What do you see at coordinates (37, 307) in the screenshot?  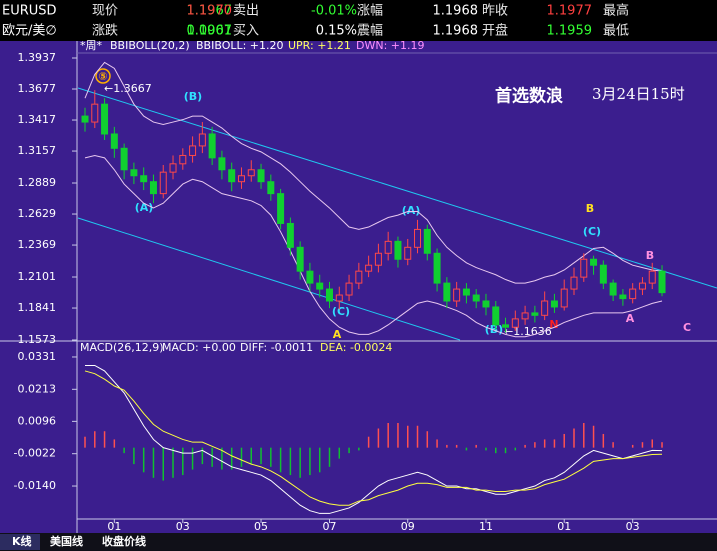 I see `y-tick-label: 1.1841` at bounding box center [37, 307].